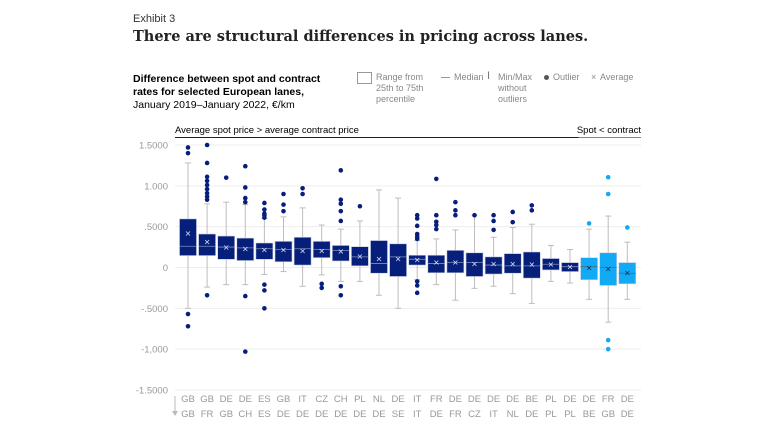 The image size is (768, 432). I want to click on x-tick-label-to: IT, so click(493, 414).